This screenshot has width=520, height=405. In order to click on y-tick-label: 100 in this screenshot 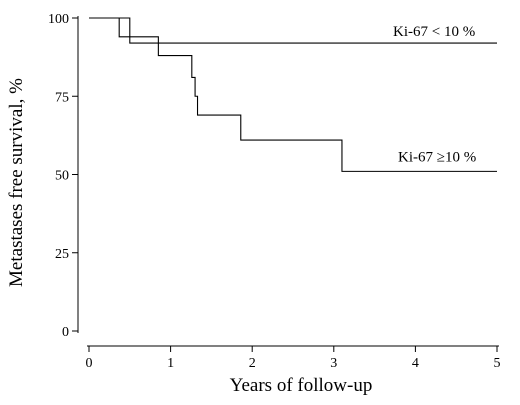, I will do `click(58, 19)`.